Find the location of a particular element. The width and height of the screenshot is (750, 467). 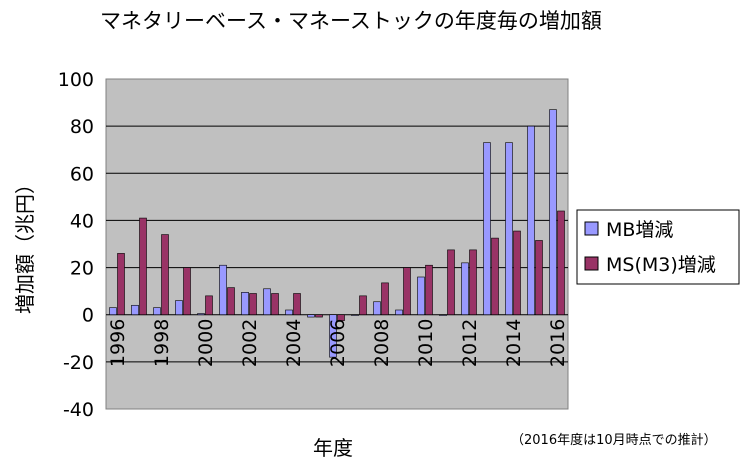

bar-ms-2001 is located at coordinates (231, 301).